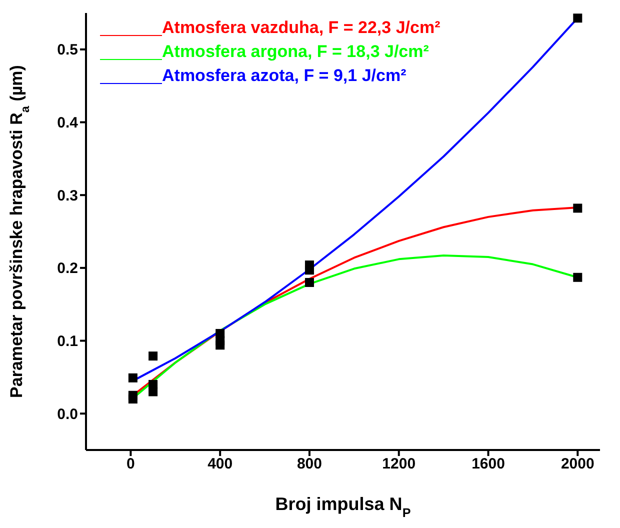  I want to click on legend-label: Atmosfera azota, F = 9,1 J/cm², so click(284, 76).